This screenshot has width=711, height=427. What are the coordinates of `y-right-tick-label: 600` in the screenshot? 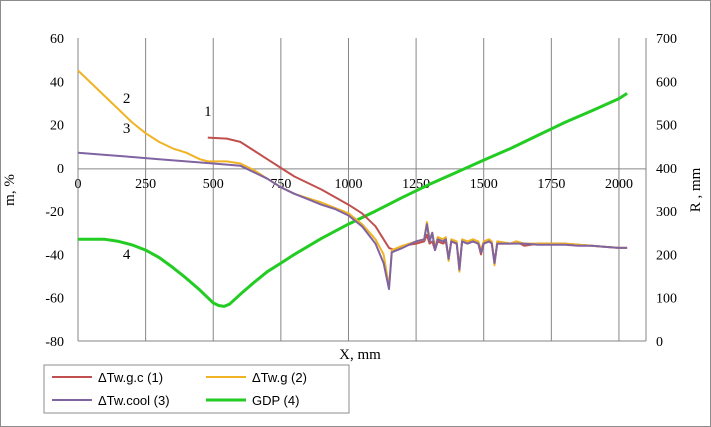 It's located at (666, 82).